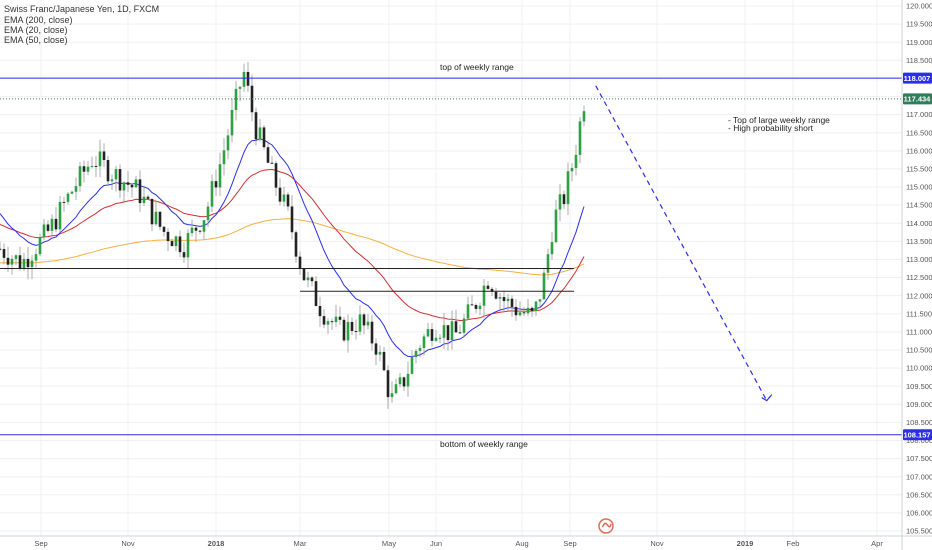 The image size is (932, 550). Describe the element at coordinates (919, 531) in the screenshot. I see `price-tick-label: 105.500` at that location.